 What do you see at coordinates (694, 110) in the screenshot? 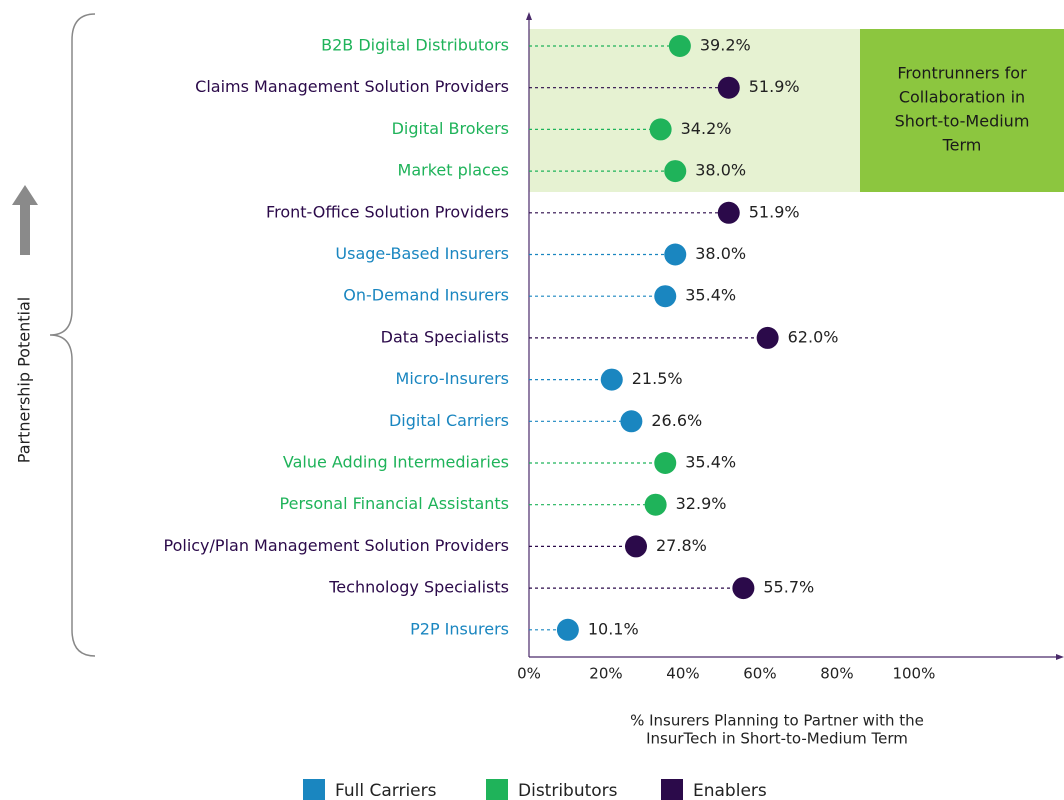
I see `highlight-band` at bounding box center [694, 110].